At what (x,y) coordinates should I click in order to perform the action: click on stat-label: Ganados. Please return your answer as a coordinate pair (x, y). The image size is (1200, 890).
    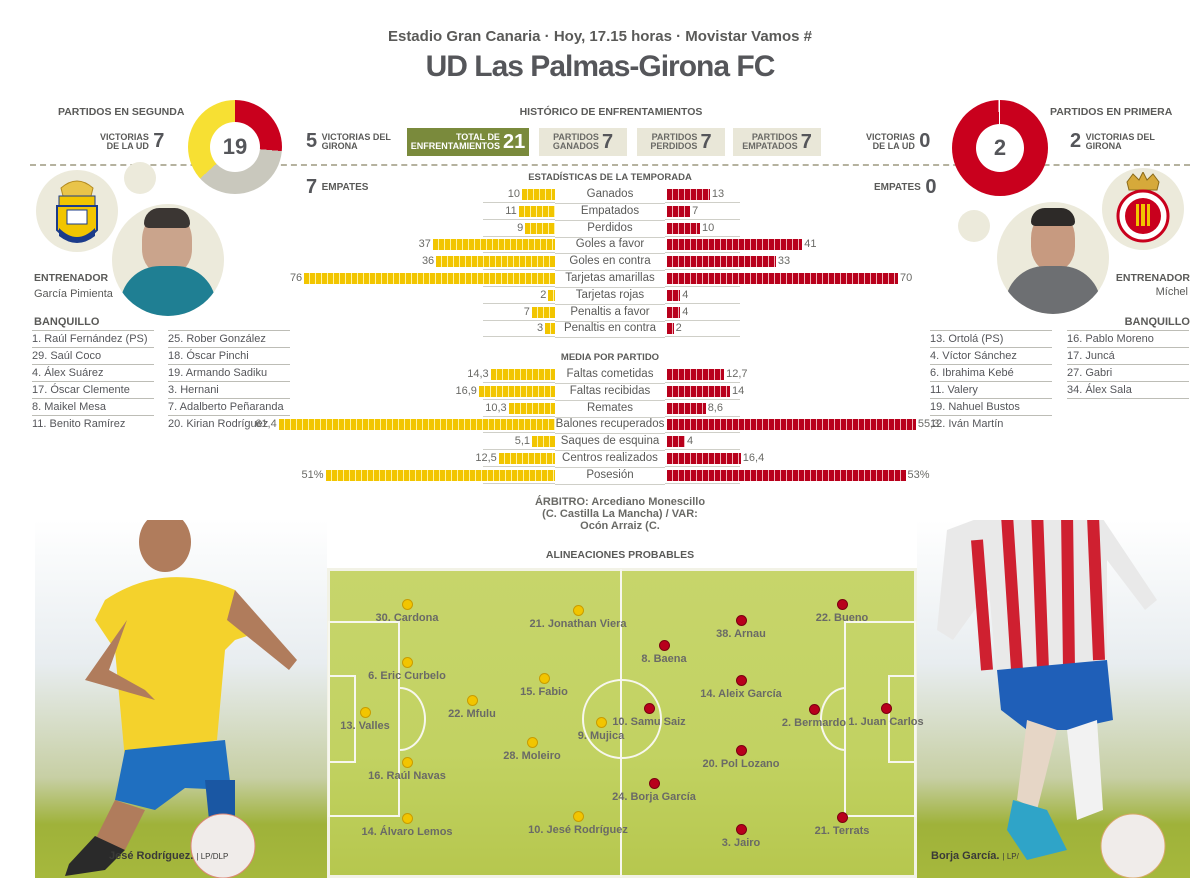
    Looking at the image, I should click on (610, 195).